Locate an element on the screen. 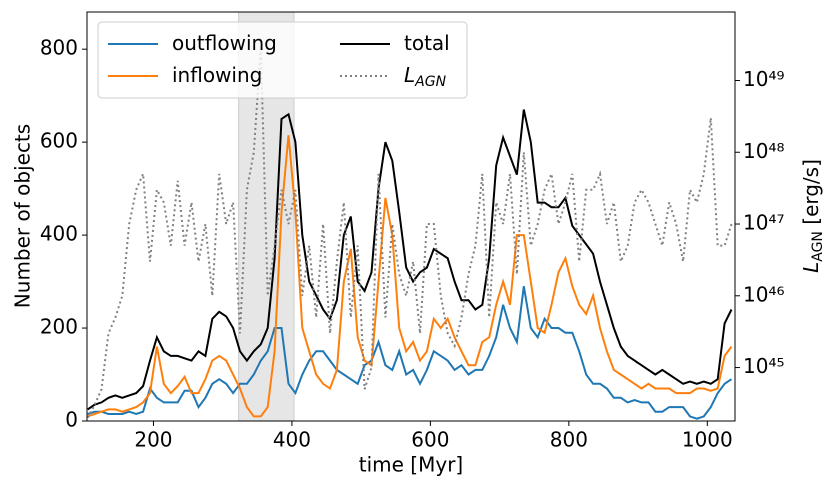 This screenshot has height=487, width=830. legend-label: LAGN is located at coordinates (425, 77).